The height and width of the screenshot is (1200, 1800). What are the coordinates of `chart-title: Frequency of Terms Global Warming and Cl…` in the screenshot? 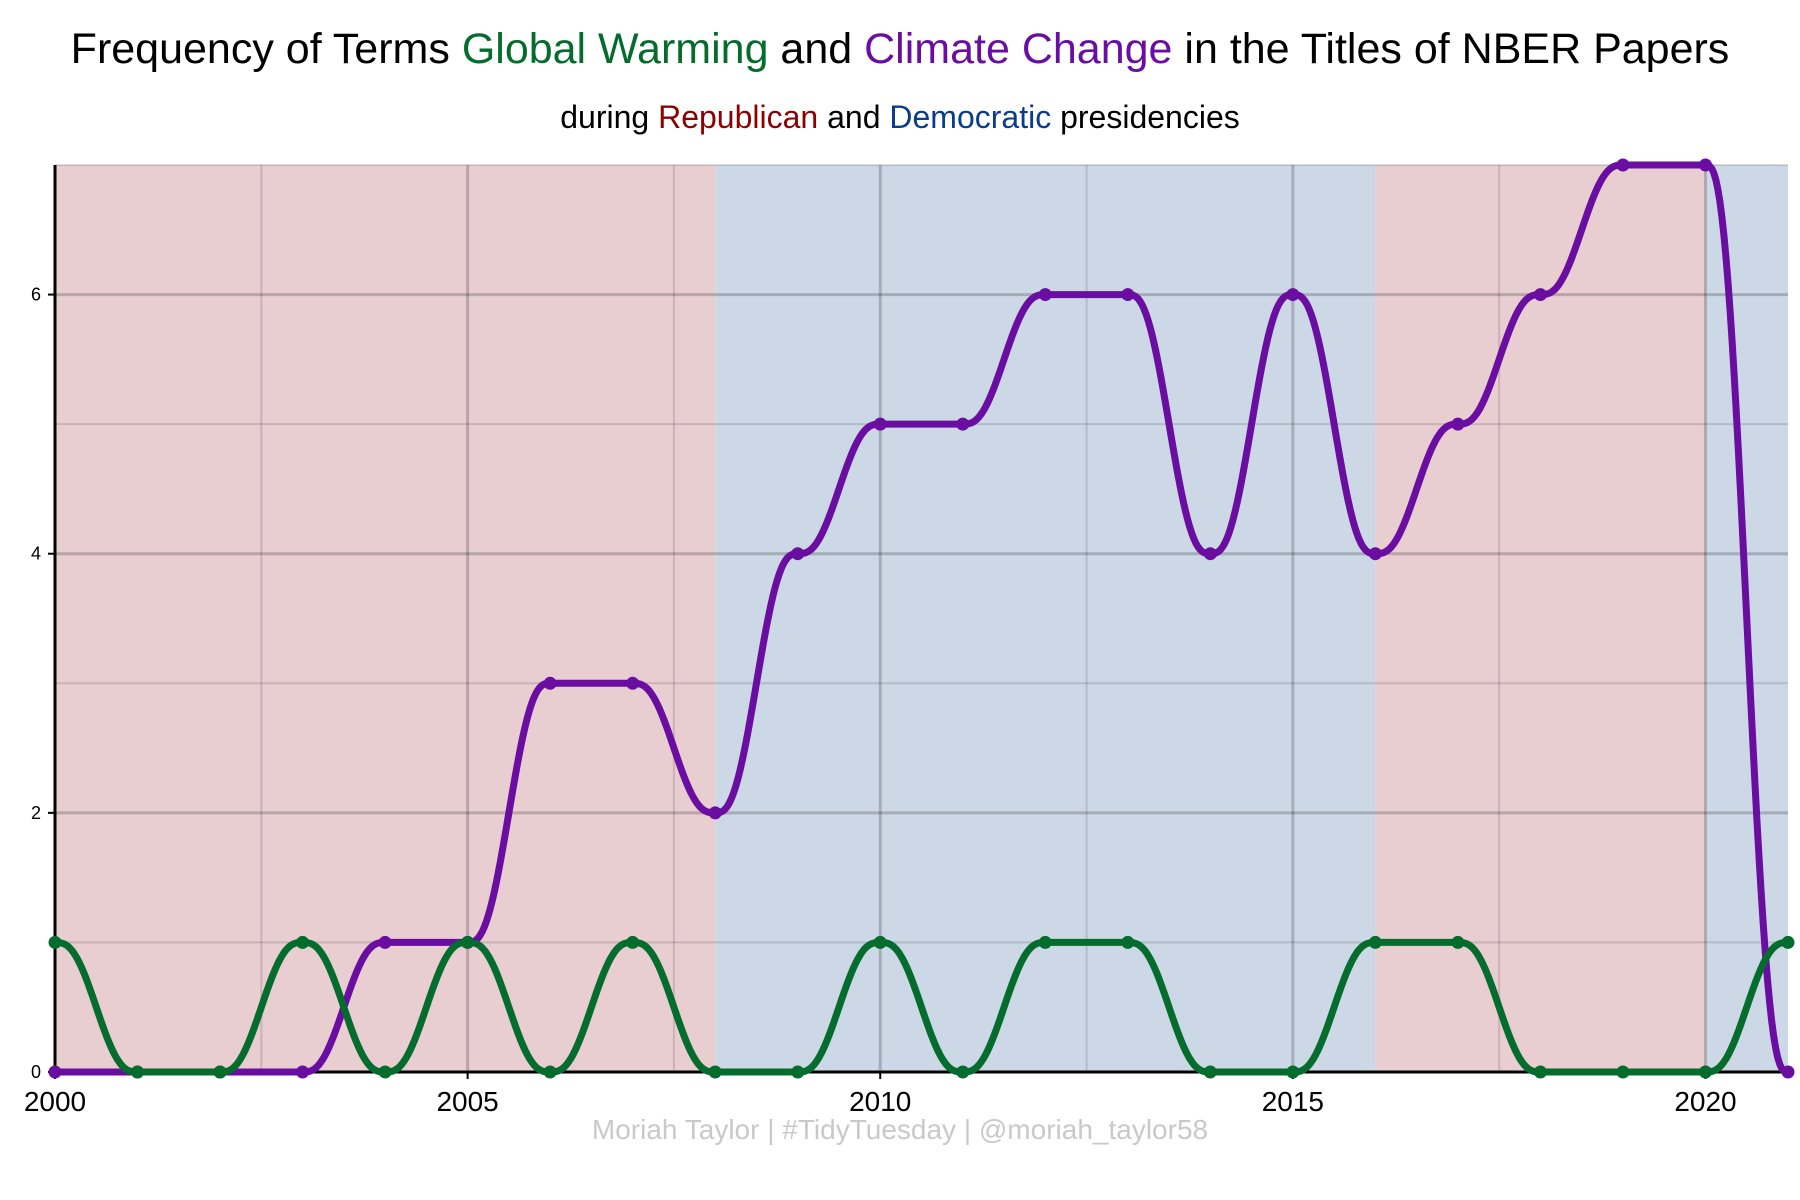 It's located at (900, 49).